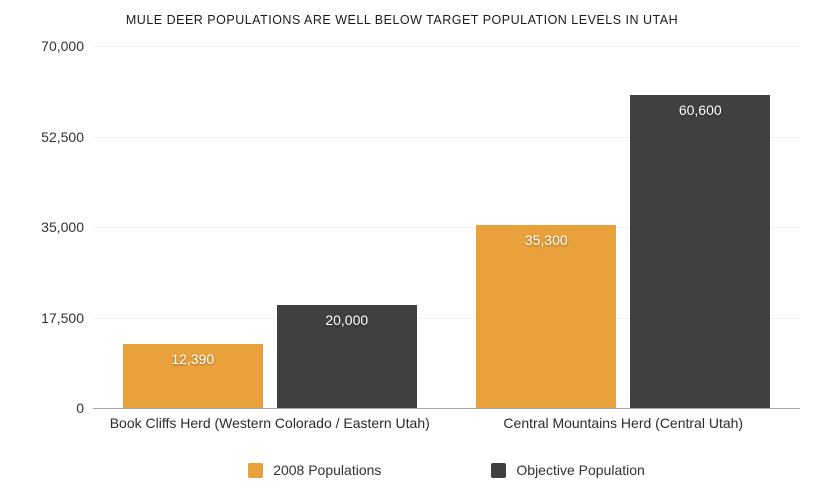 The height and width of the screenshot is (489, 820). What do you see at coordinates (256, 470) in the screenshot?
I see `legend-swatch-2008-populations` at bounding box center [256, 470].